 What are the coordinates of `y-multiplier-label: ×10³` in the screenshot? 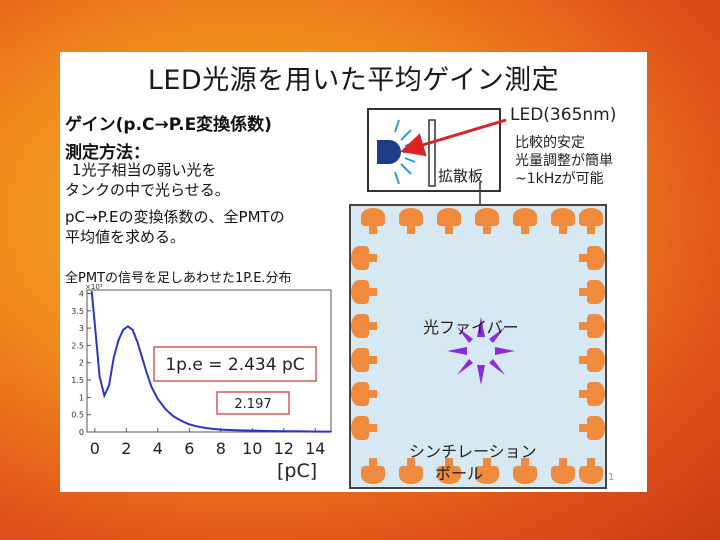 It's located at (94, 287).